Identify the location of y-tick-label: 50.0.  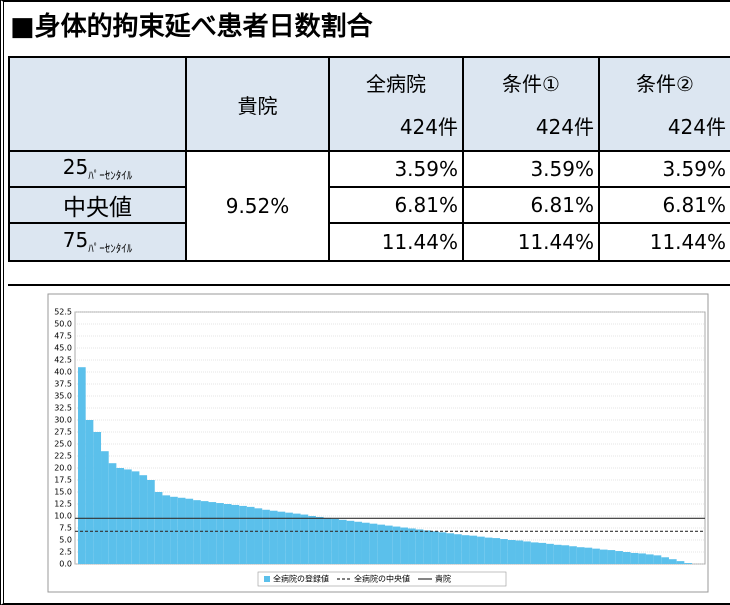
(63, 324).